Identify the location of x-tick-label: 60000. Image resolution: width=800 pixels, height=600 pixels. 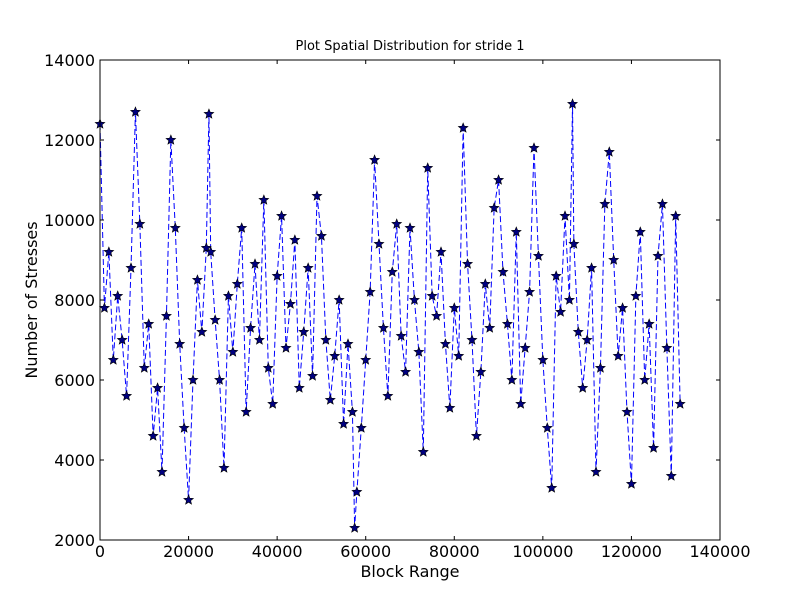
(365, 551).